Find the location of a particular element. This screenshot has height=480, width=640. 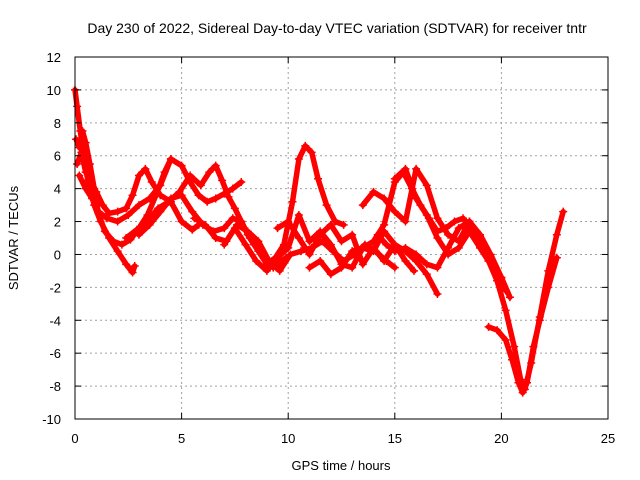

x-tick-label: 25 is located at coordinates (608, 438).